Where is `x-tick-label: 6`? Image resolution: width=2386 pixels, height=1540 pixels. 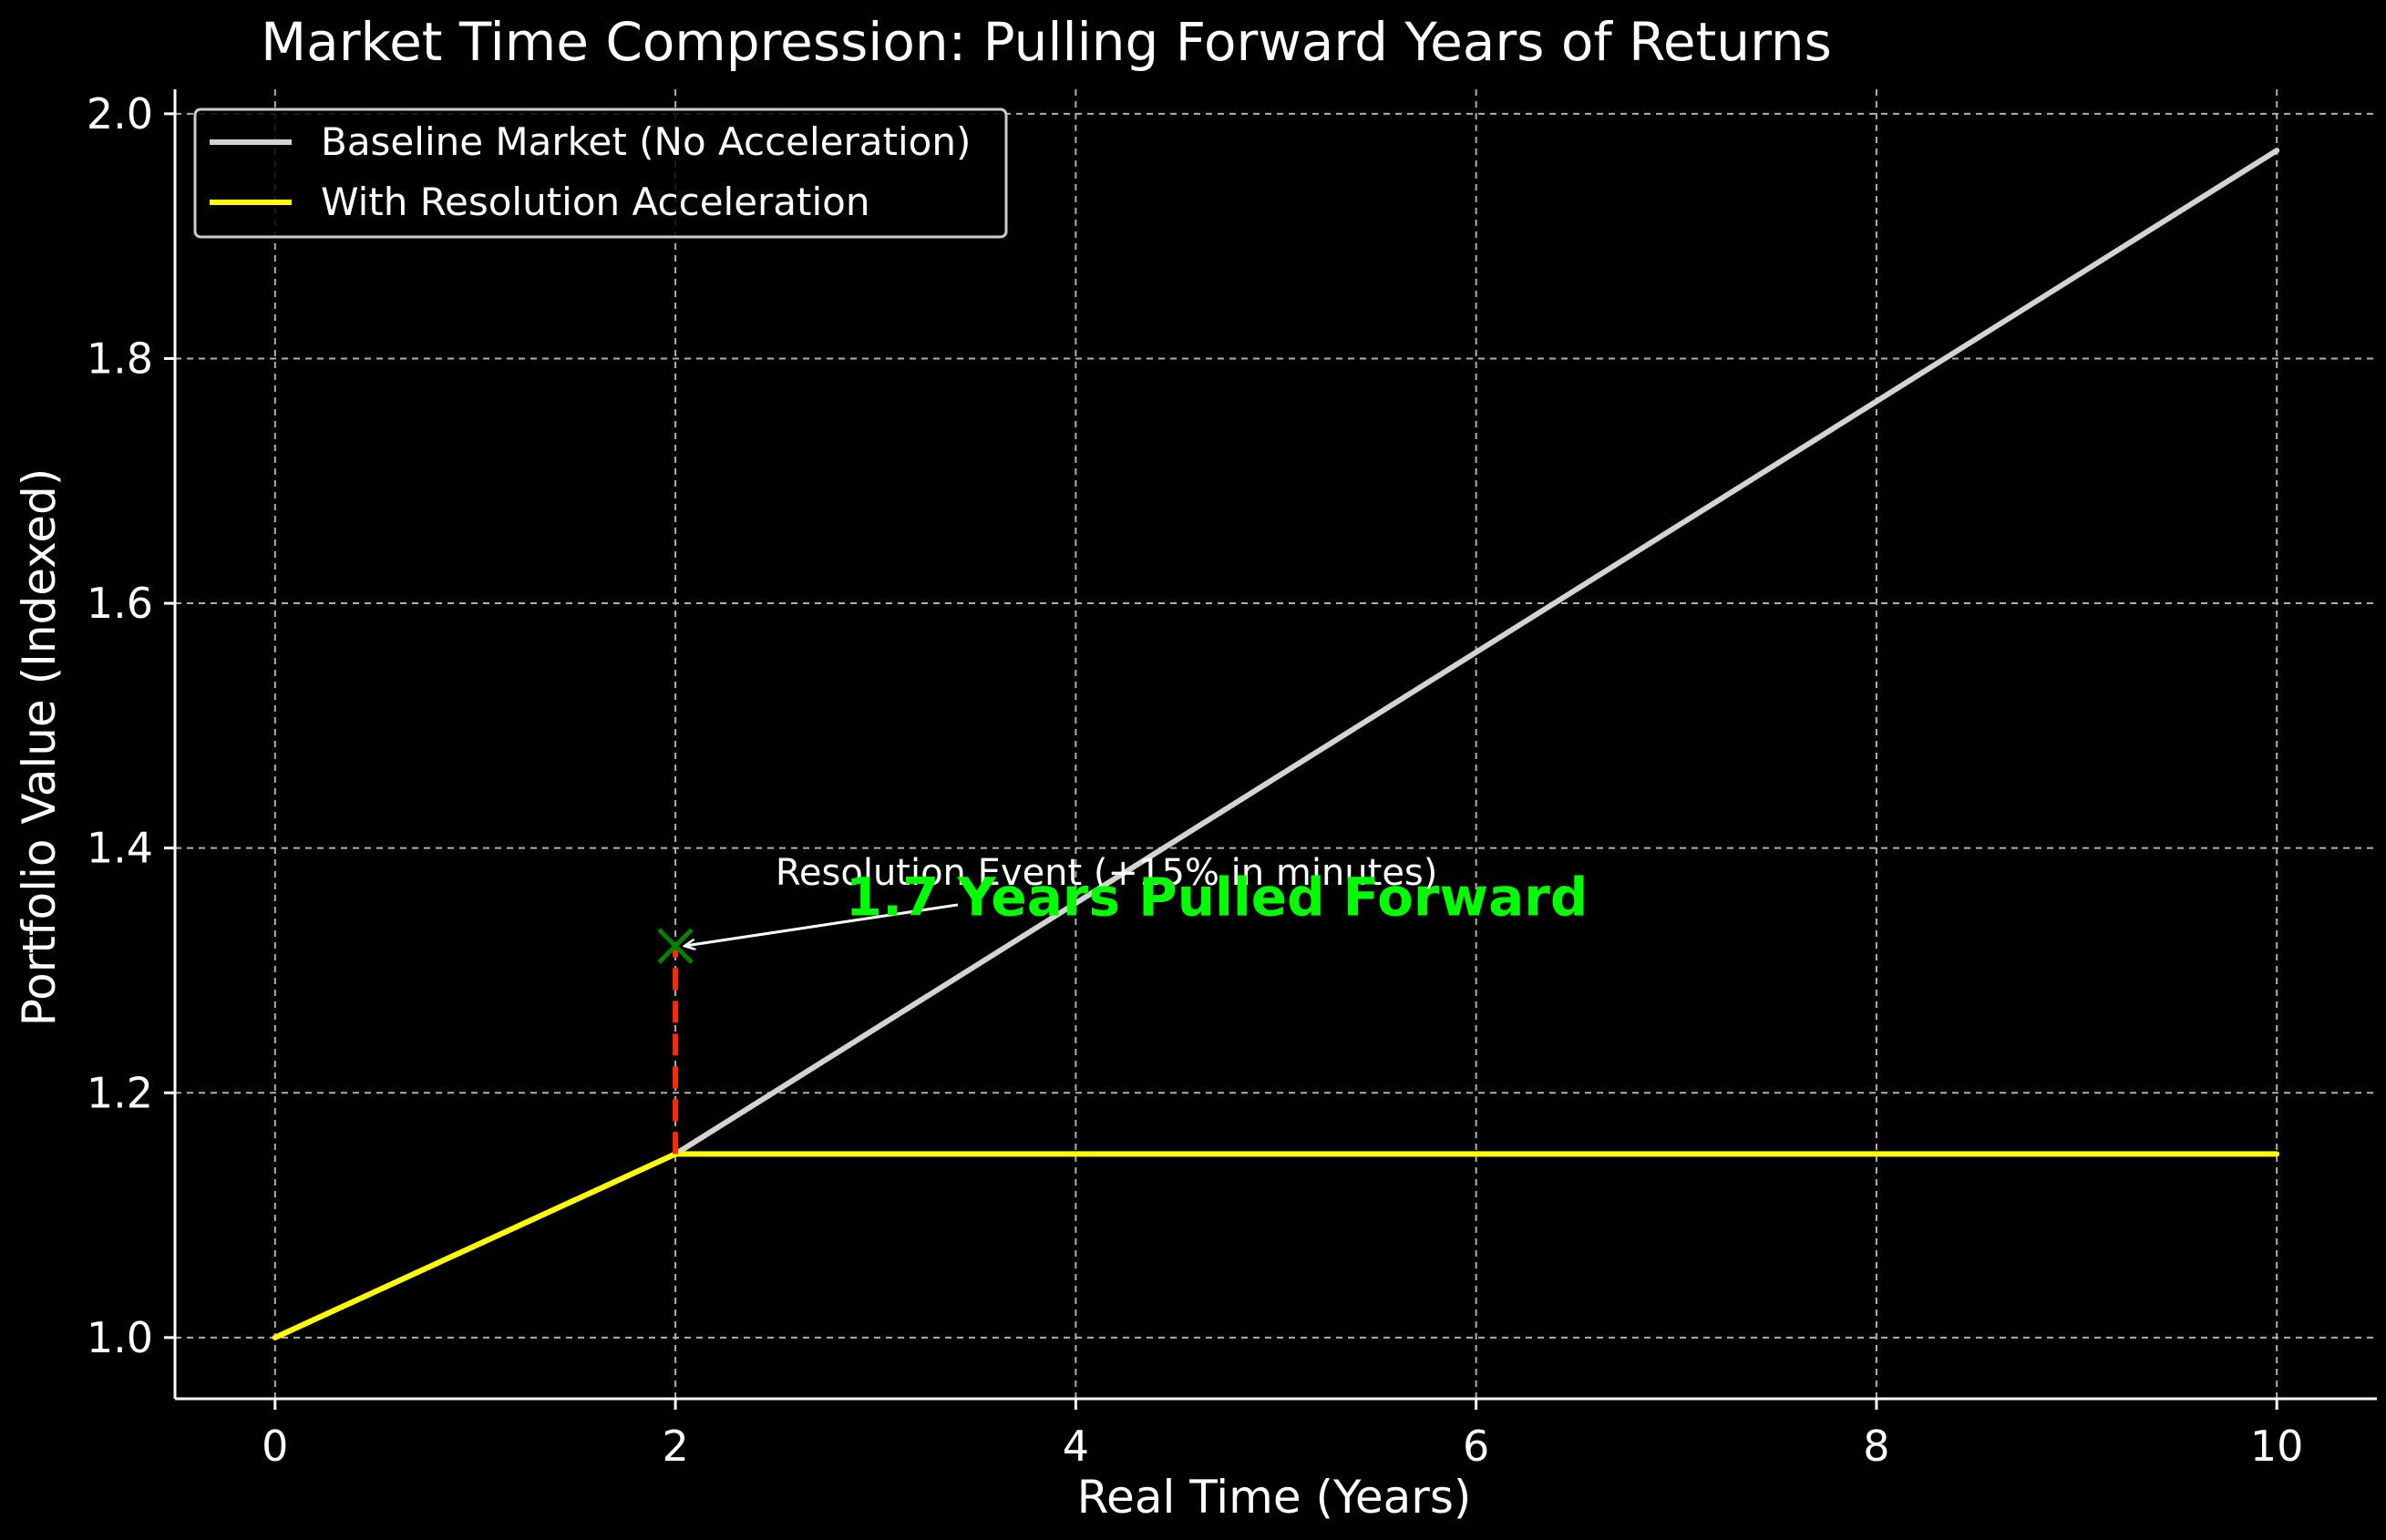
x-tick-label: 6 is located at coordinates (1476, 1446).